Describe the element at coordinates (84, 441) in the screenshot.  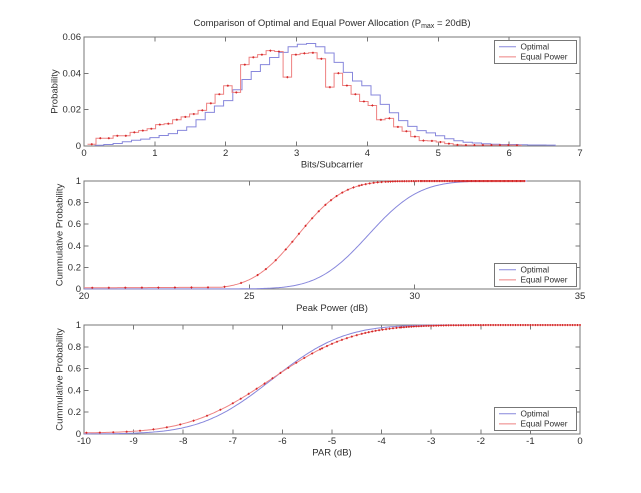
I see `svg-text: -10` at that location.